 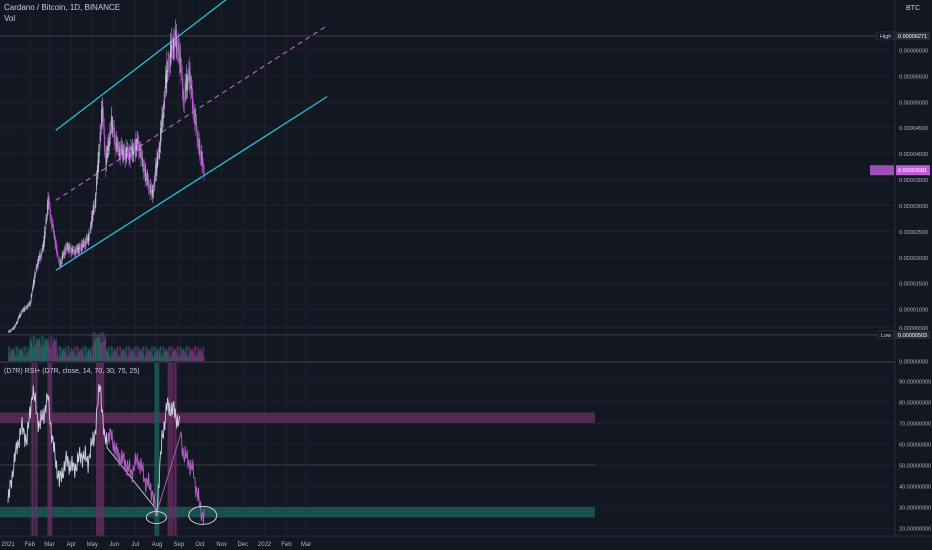 What do you see at coordinates (93, 450) in the screenshot?
I see `rsi-line` at bounding box center [93, 450].